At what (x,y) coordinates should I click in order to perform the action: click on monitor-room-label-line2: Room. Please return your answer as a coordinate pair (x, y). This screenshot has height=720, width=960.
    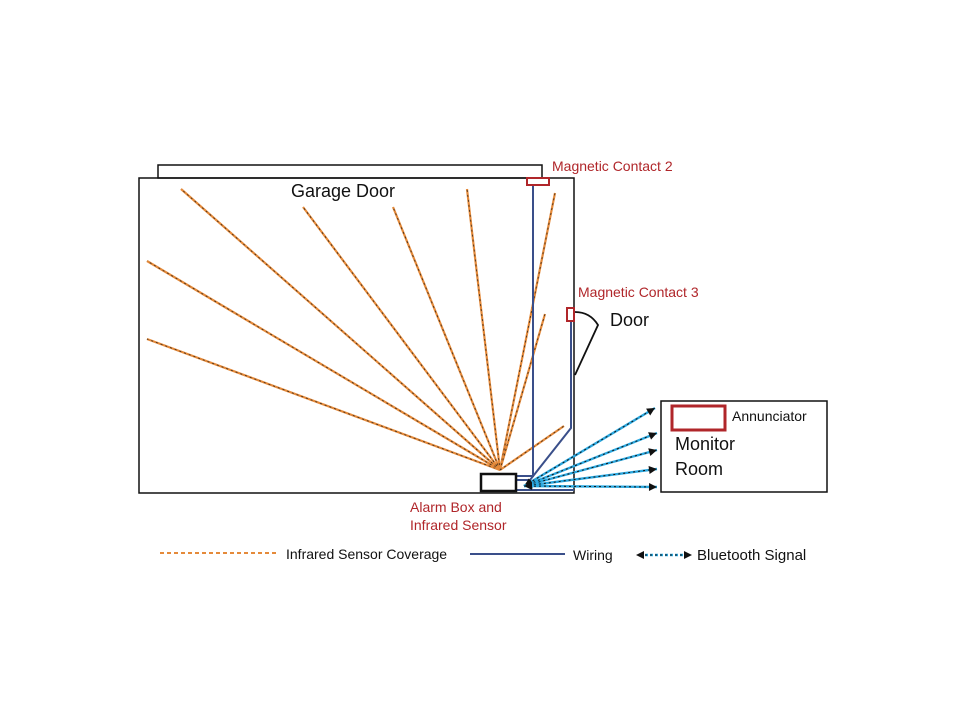
    Looking at the image, I should click on (699, 469).